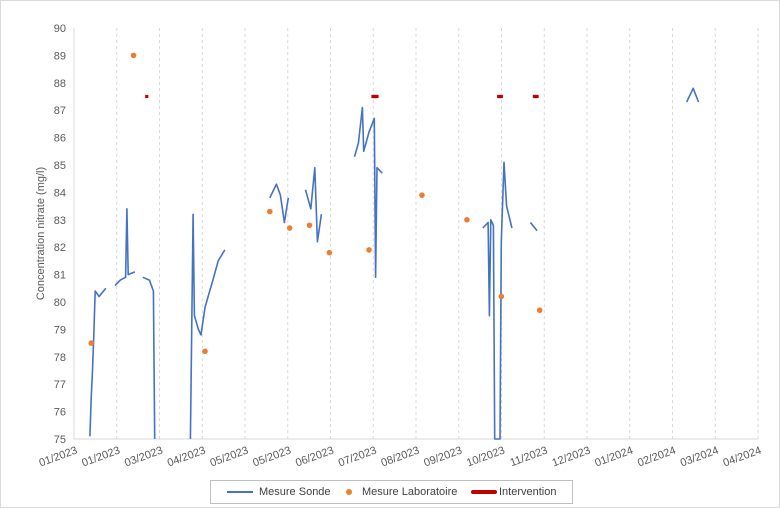 Image resolution: width=780 pixels, height=508 pixels. Describe the element at coordinates (60, 166) in the screenshot. I see `y-tick-label: 85` at that location.